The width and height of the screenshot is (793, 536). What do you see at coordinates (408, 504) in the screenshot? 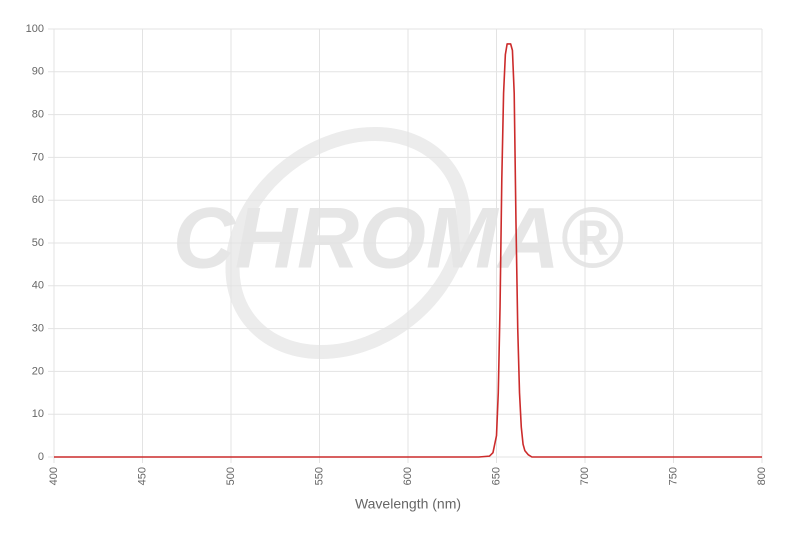
I see `x-axis-title: Wavelength (nm)` at bounding box center [408, 504].